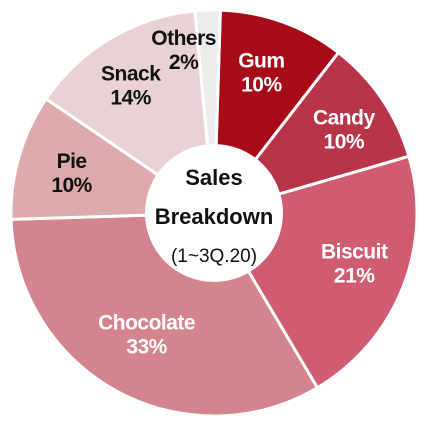  I want to click on slice-category-label: Biscuit, so click(354, 252).